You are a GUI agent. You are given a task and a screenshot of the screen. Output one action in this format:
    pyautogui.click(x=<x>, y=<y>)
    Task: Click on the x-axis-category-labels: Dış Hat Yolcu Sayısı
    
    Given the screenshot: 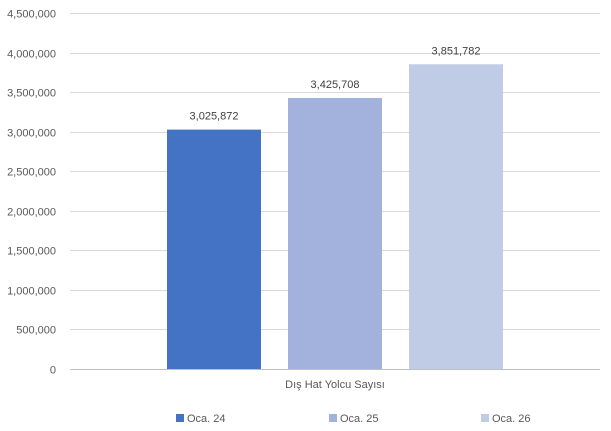 What is the action you would take?
    pyautogui.click(x=335, y=385)
    